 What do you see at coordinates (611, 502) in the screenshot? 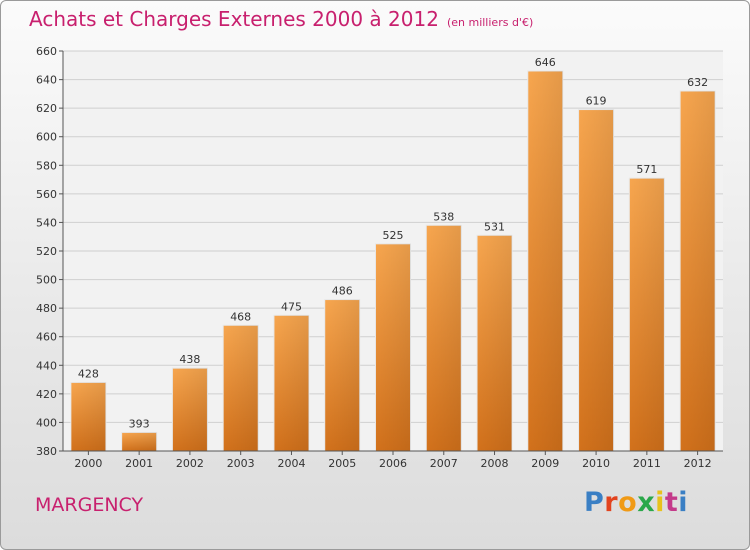
I see `logo-letter: r` at bounding box center [611, 502].